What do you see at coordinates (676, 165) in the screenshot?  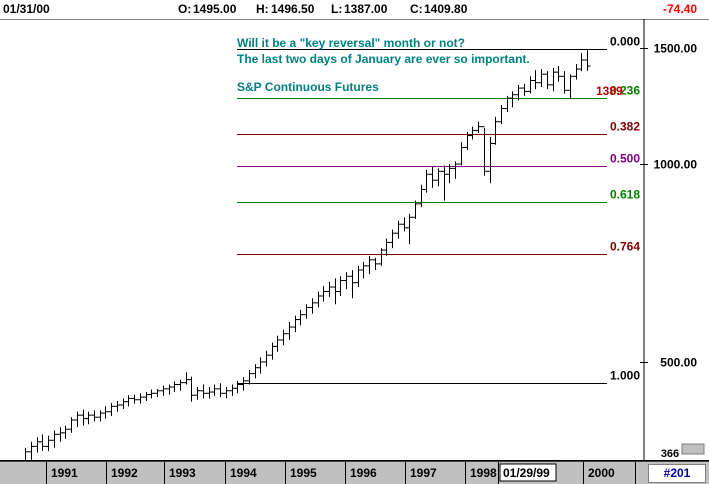 I see `price-axis-label: 1000.00` at bounding box center [676, 165].